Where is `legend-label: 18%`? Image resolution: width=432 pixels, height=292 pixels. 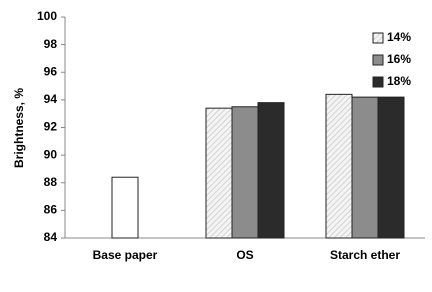
legend-label: 18% is located at coordinates (399, 81).